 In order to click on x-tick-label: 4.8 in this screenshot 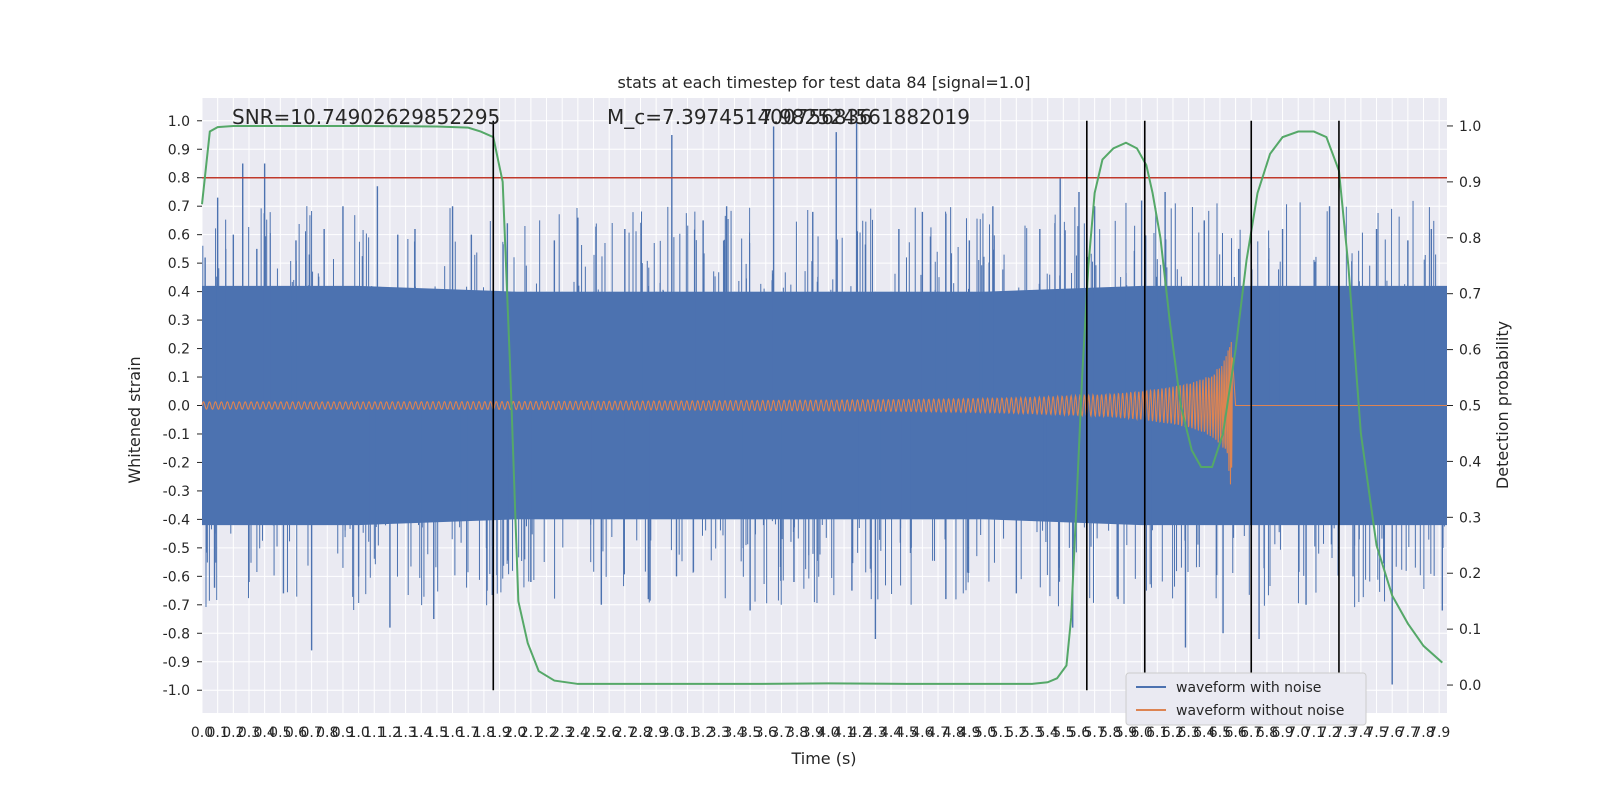, I will do `click(954, 733)`.